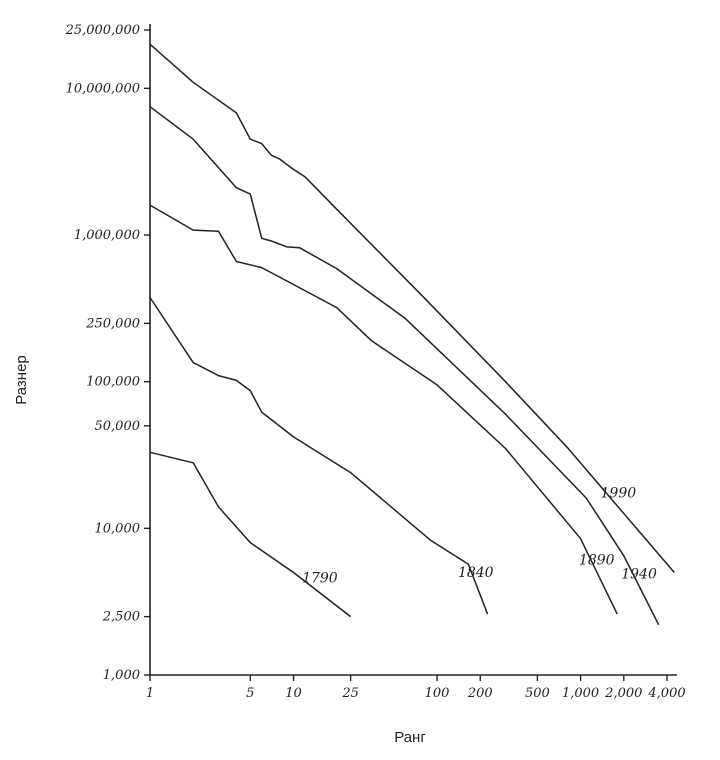 The height and width of the screenshot is (760, 720). Describe the element at coordinates (112, 323) in the screenshot. I see `y-tick-label: 250,000` at that location.